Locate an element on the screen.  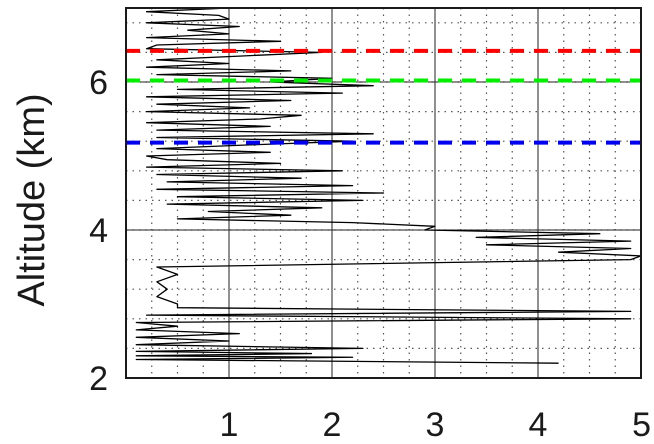
x-tick-label: 3 is located at coordinates (435, 425).